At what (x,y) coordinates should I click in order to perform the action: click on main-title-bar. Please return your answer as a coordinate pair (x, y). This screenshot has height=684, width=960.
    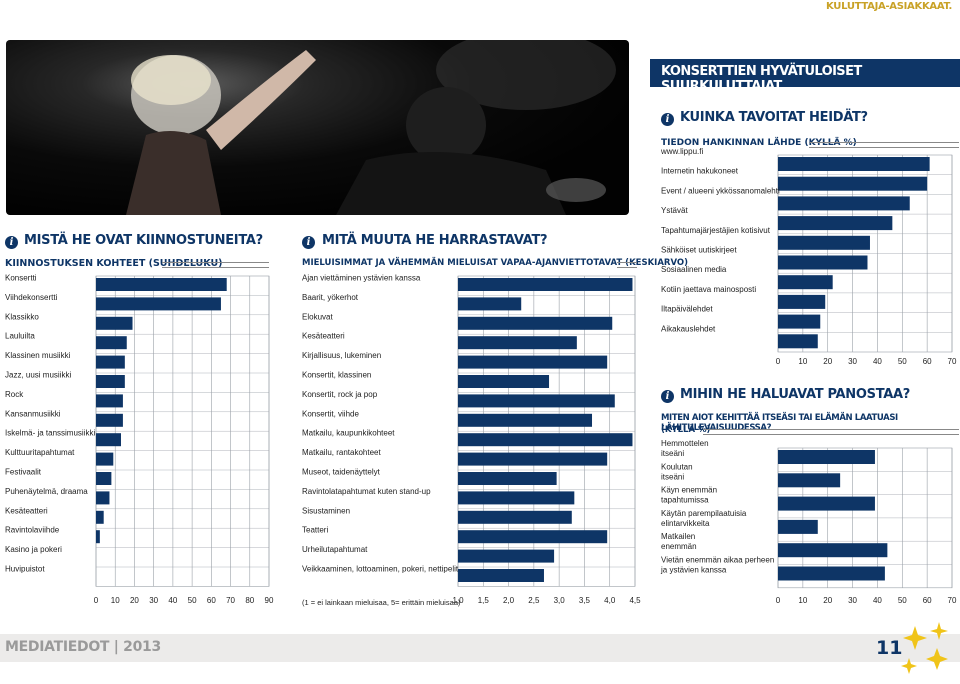
    Looking at the image, I should click on (805, 73).